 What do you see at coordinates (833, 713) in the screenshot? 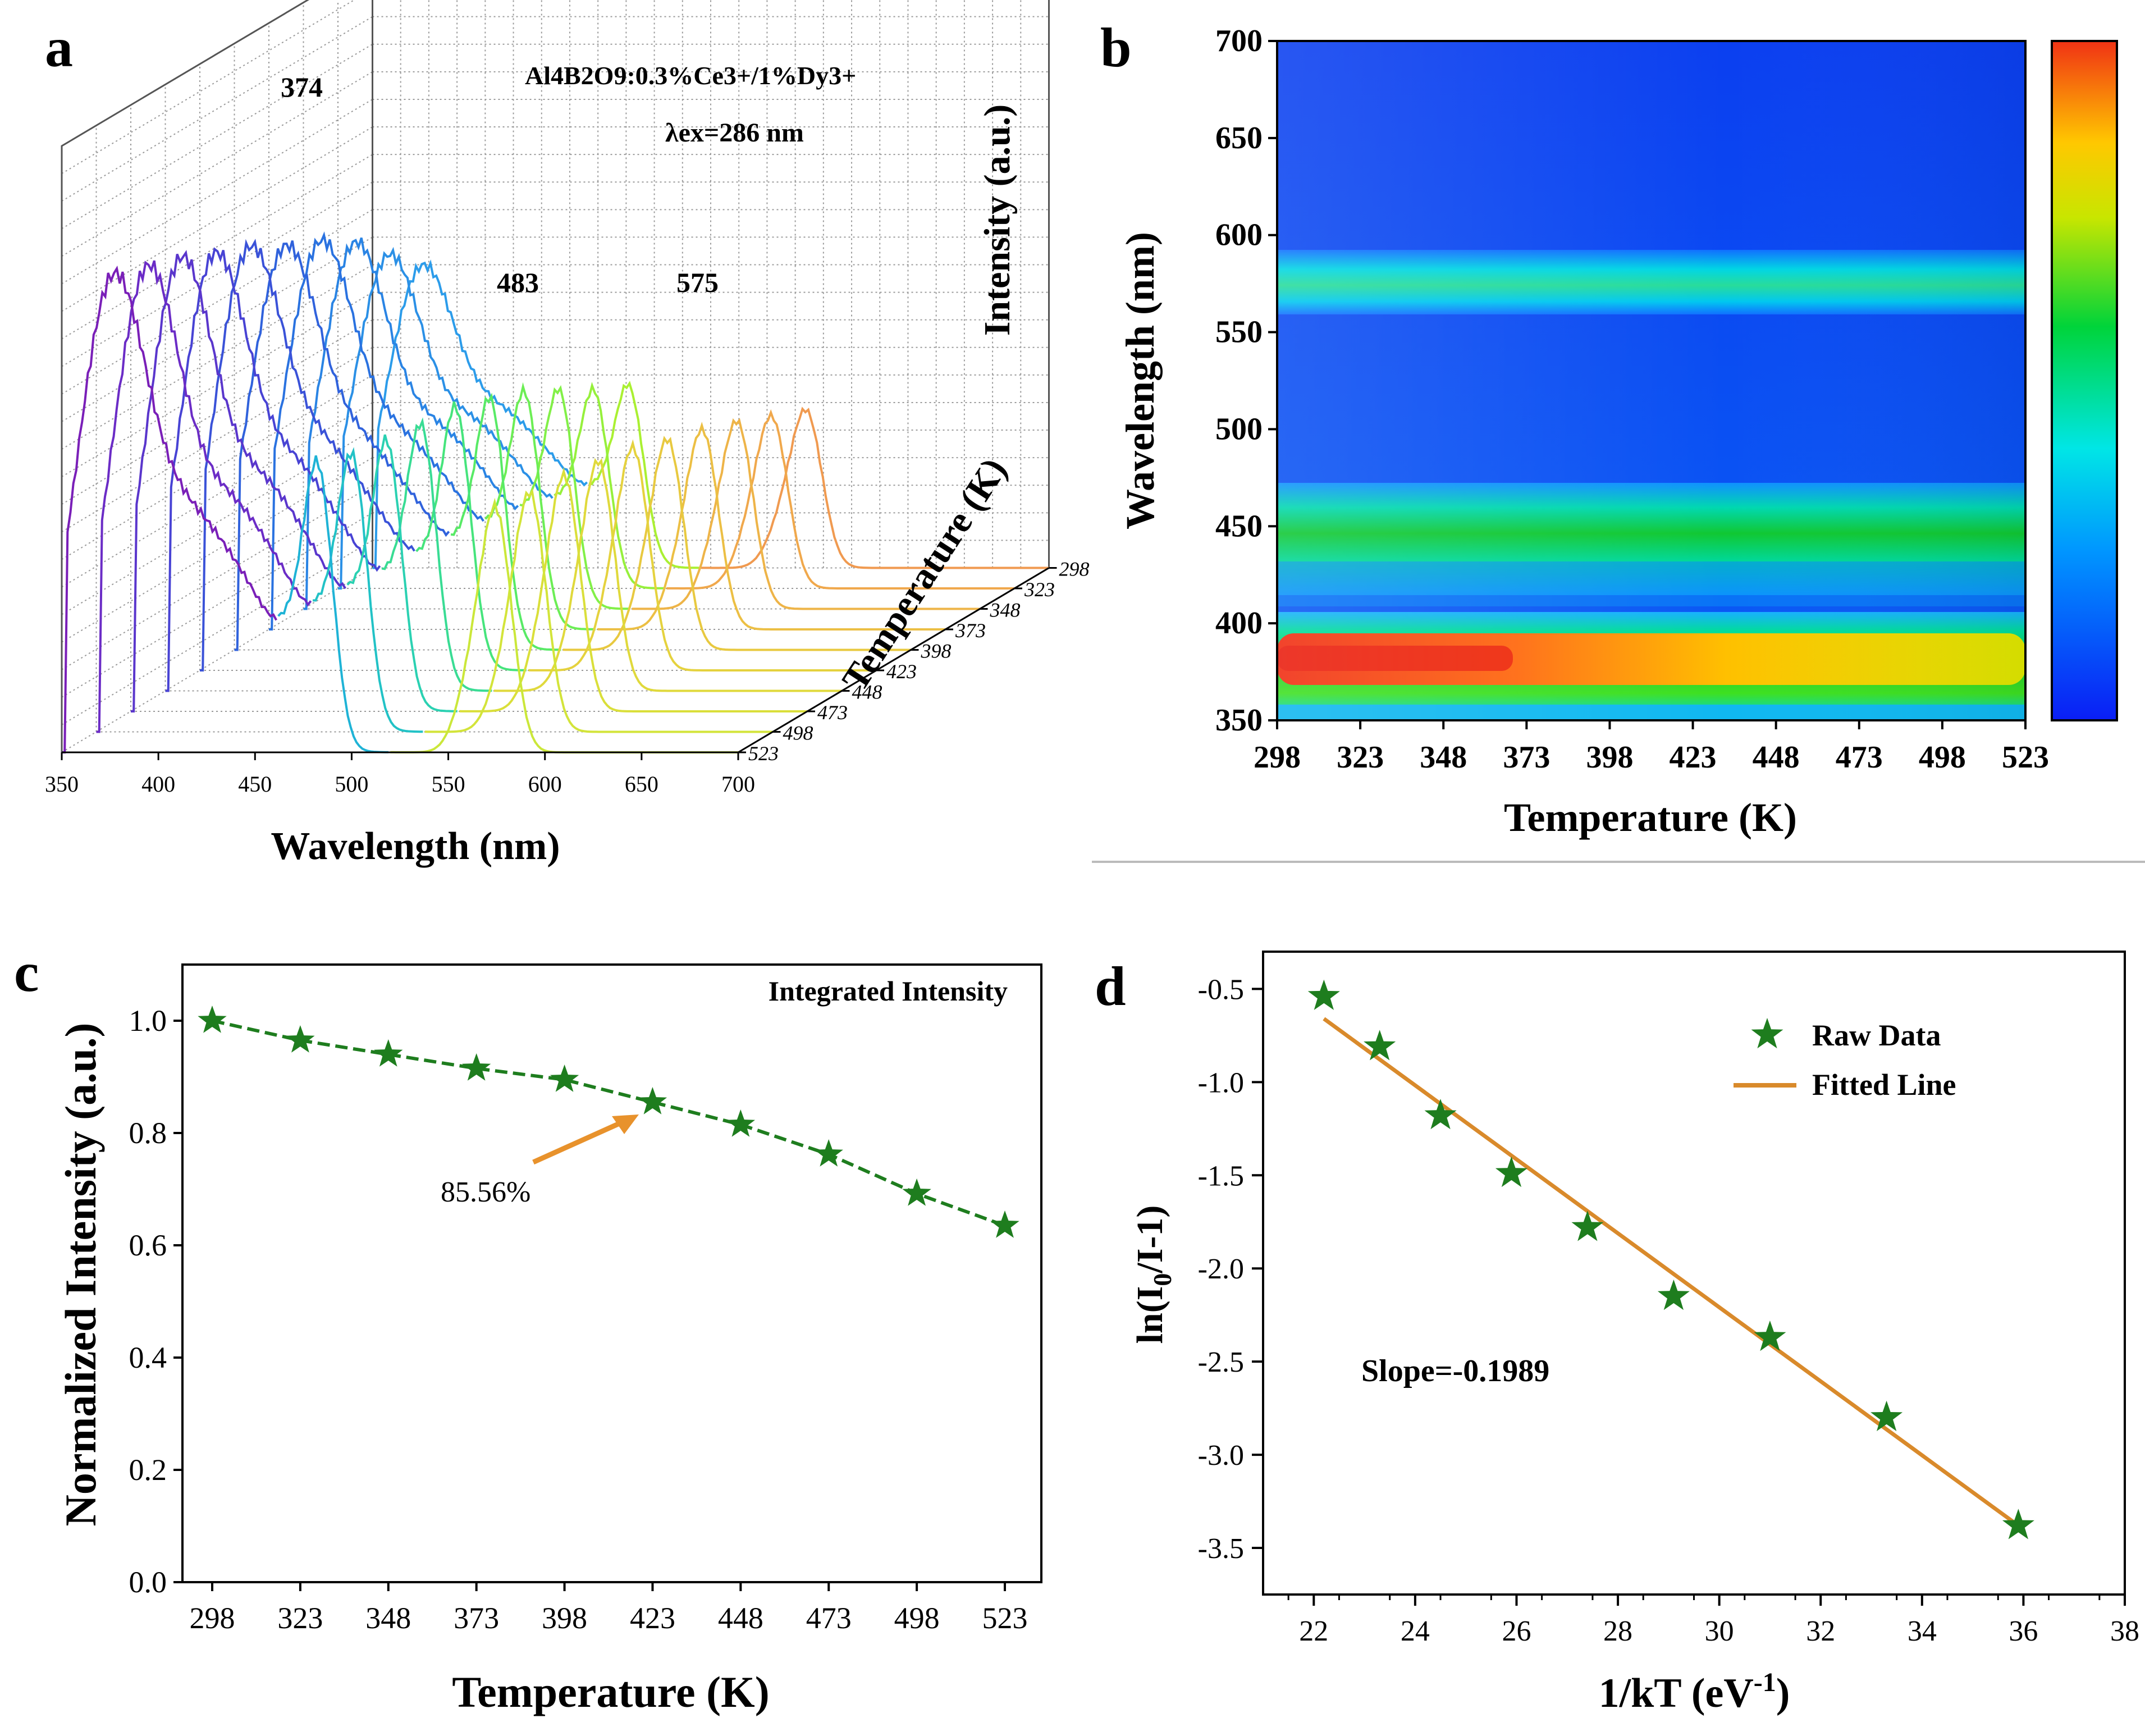
I see `a-temp-tick-label: 473` at bounding box center [833, 713].